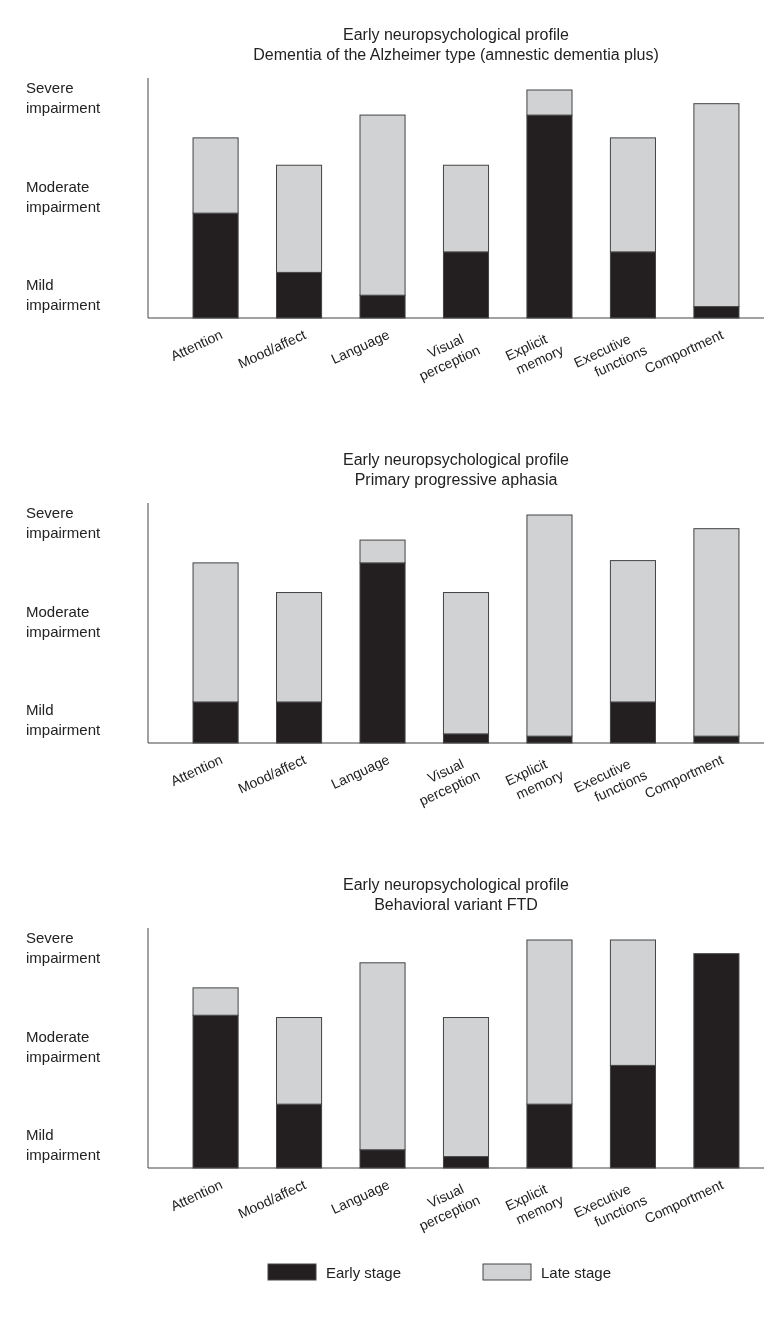 The width and height of the screenshot is (776, 1329). I want to click on legend-label: Late stage, so click(576, 1272).